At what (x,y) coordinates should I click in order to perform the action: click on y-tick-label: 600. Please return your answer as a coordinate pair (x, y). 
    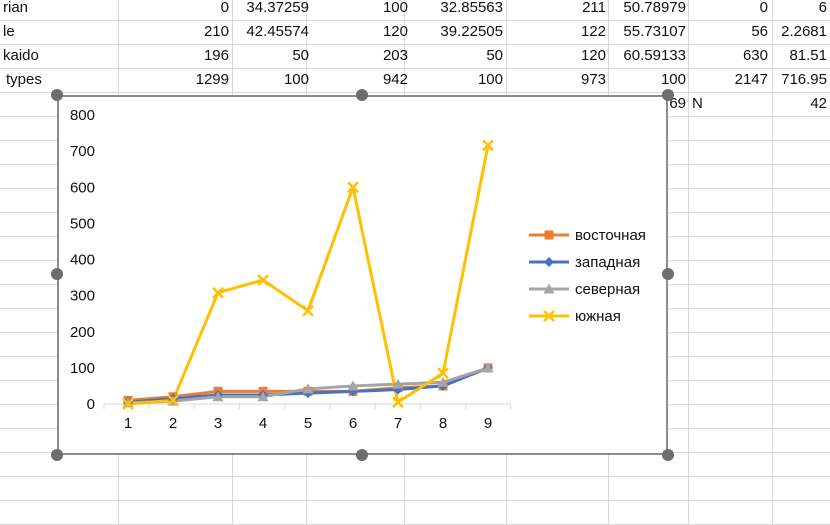
    Looking at the image, I should click on (82, 187).